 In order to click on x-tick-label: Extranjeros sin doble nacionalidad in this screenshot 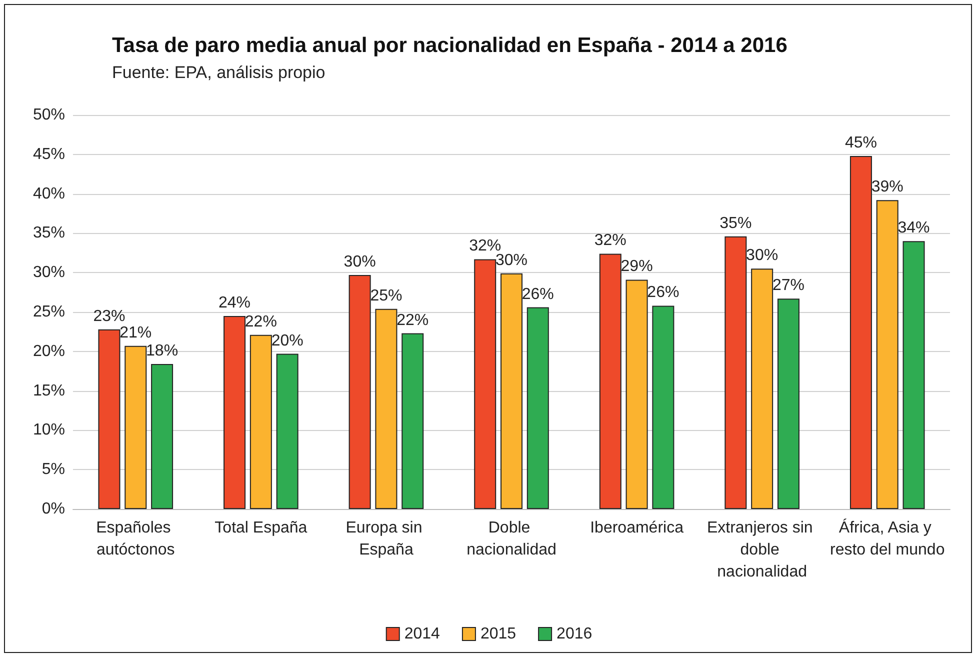, I will do `click(762, 550)`.